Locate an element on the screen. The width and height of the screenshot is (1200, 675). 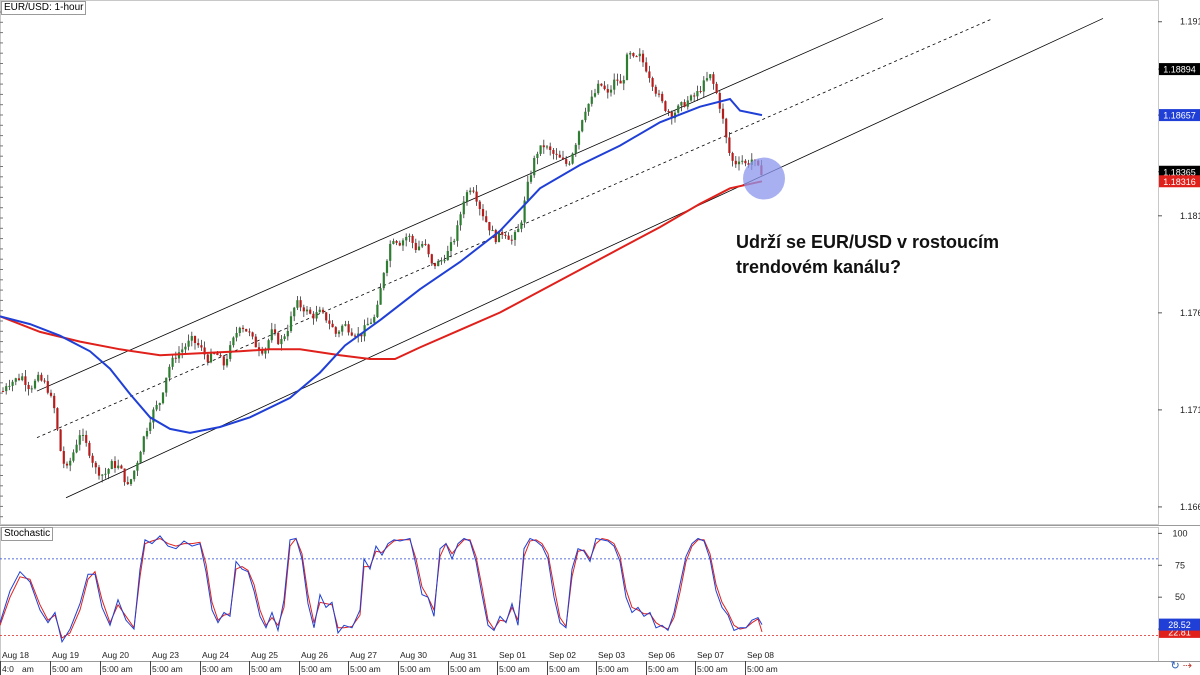
stoch-value-box is located at coordinates (1179, 624).